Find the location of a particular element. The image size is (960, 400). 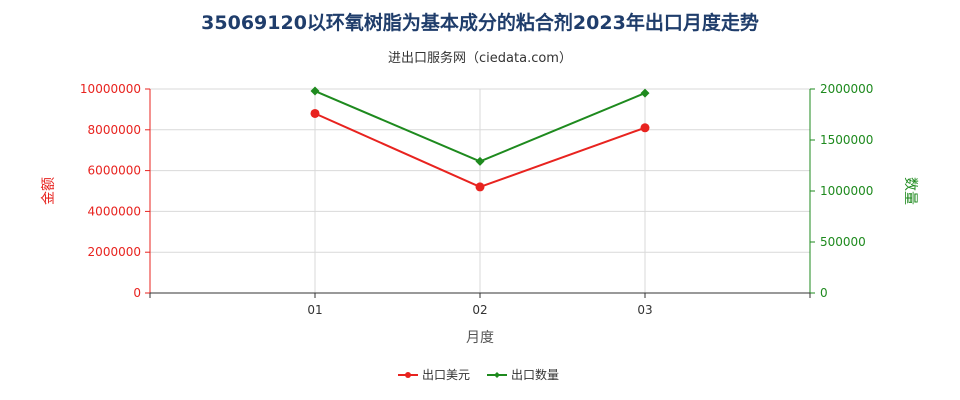

y-tick-left-label: 2000000 is located at coordinates (114, 252).